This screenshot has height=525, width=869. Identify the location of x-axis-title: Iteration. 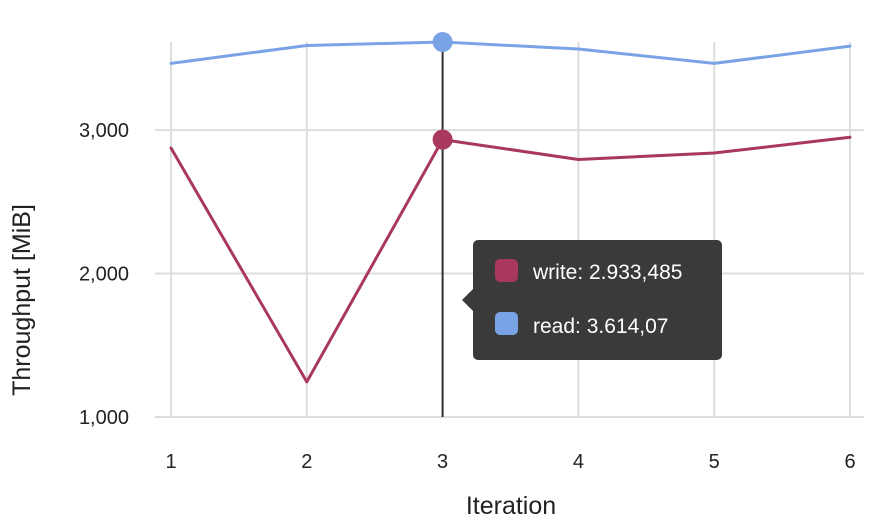
(511, 506).